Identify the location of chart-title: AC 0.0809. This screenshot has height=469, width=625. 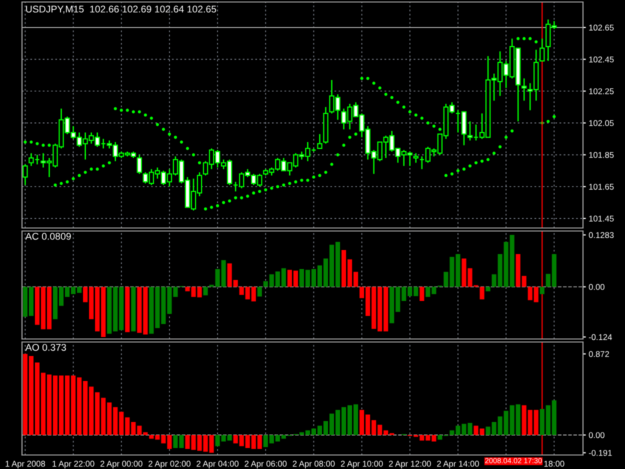
(48, 236).